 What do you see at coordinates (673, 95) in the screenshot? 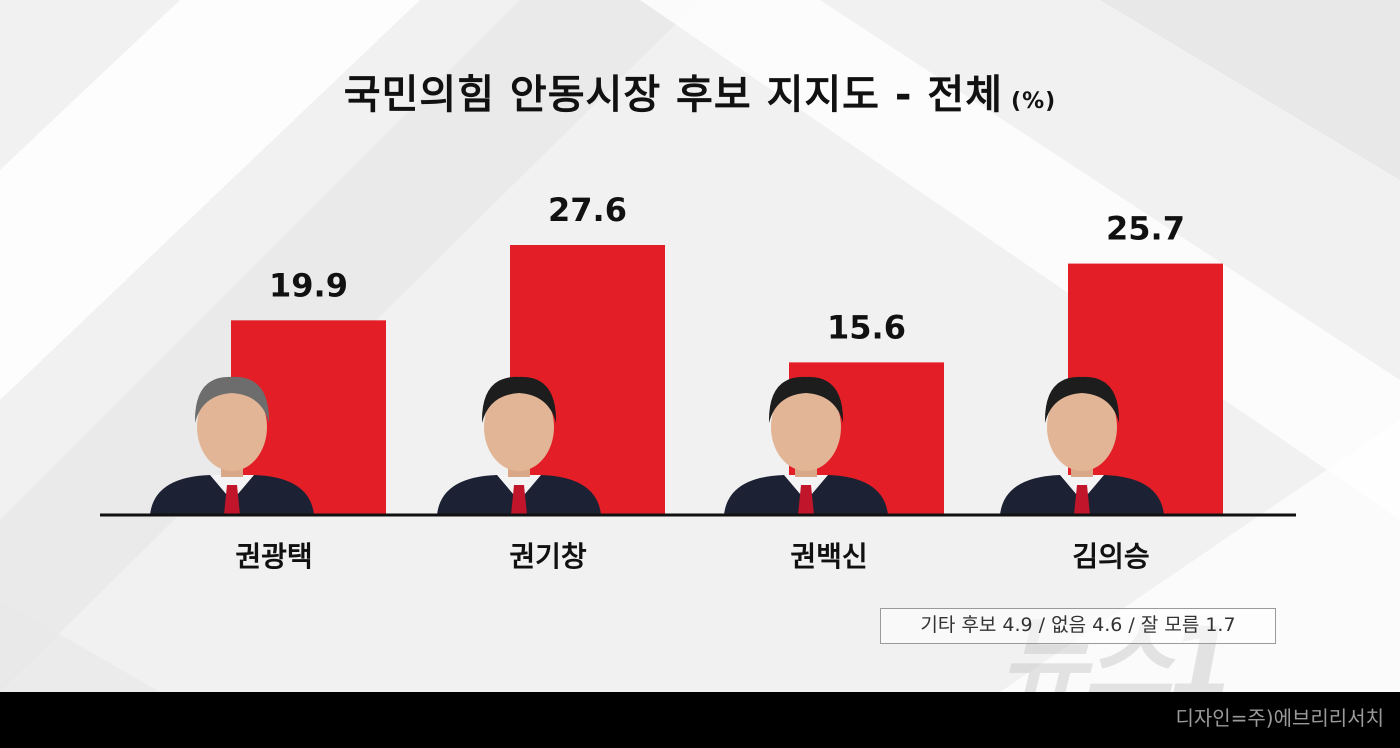
I see `chart-title-text: 국민의힘 안동시장 후보 지지도 - 전체` at bounding box center [673, 95].